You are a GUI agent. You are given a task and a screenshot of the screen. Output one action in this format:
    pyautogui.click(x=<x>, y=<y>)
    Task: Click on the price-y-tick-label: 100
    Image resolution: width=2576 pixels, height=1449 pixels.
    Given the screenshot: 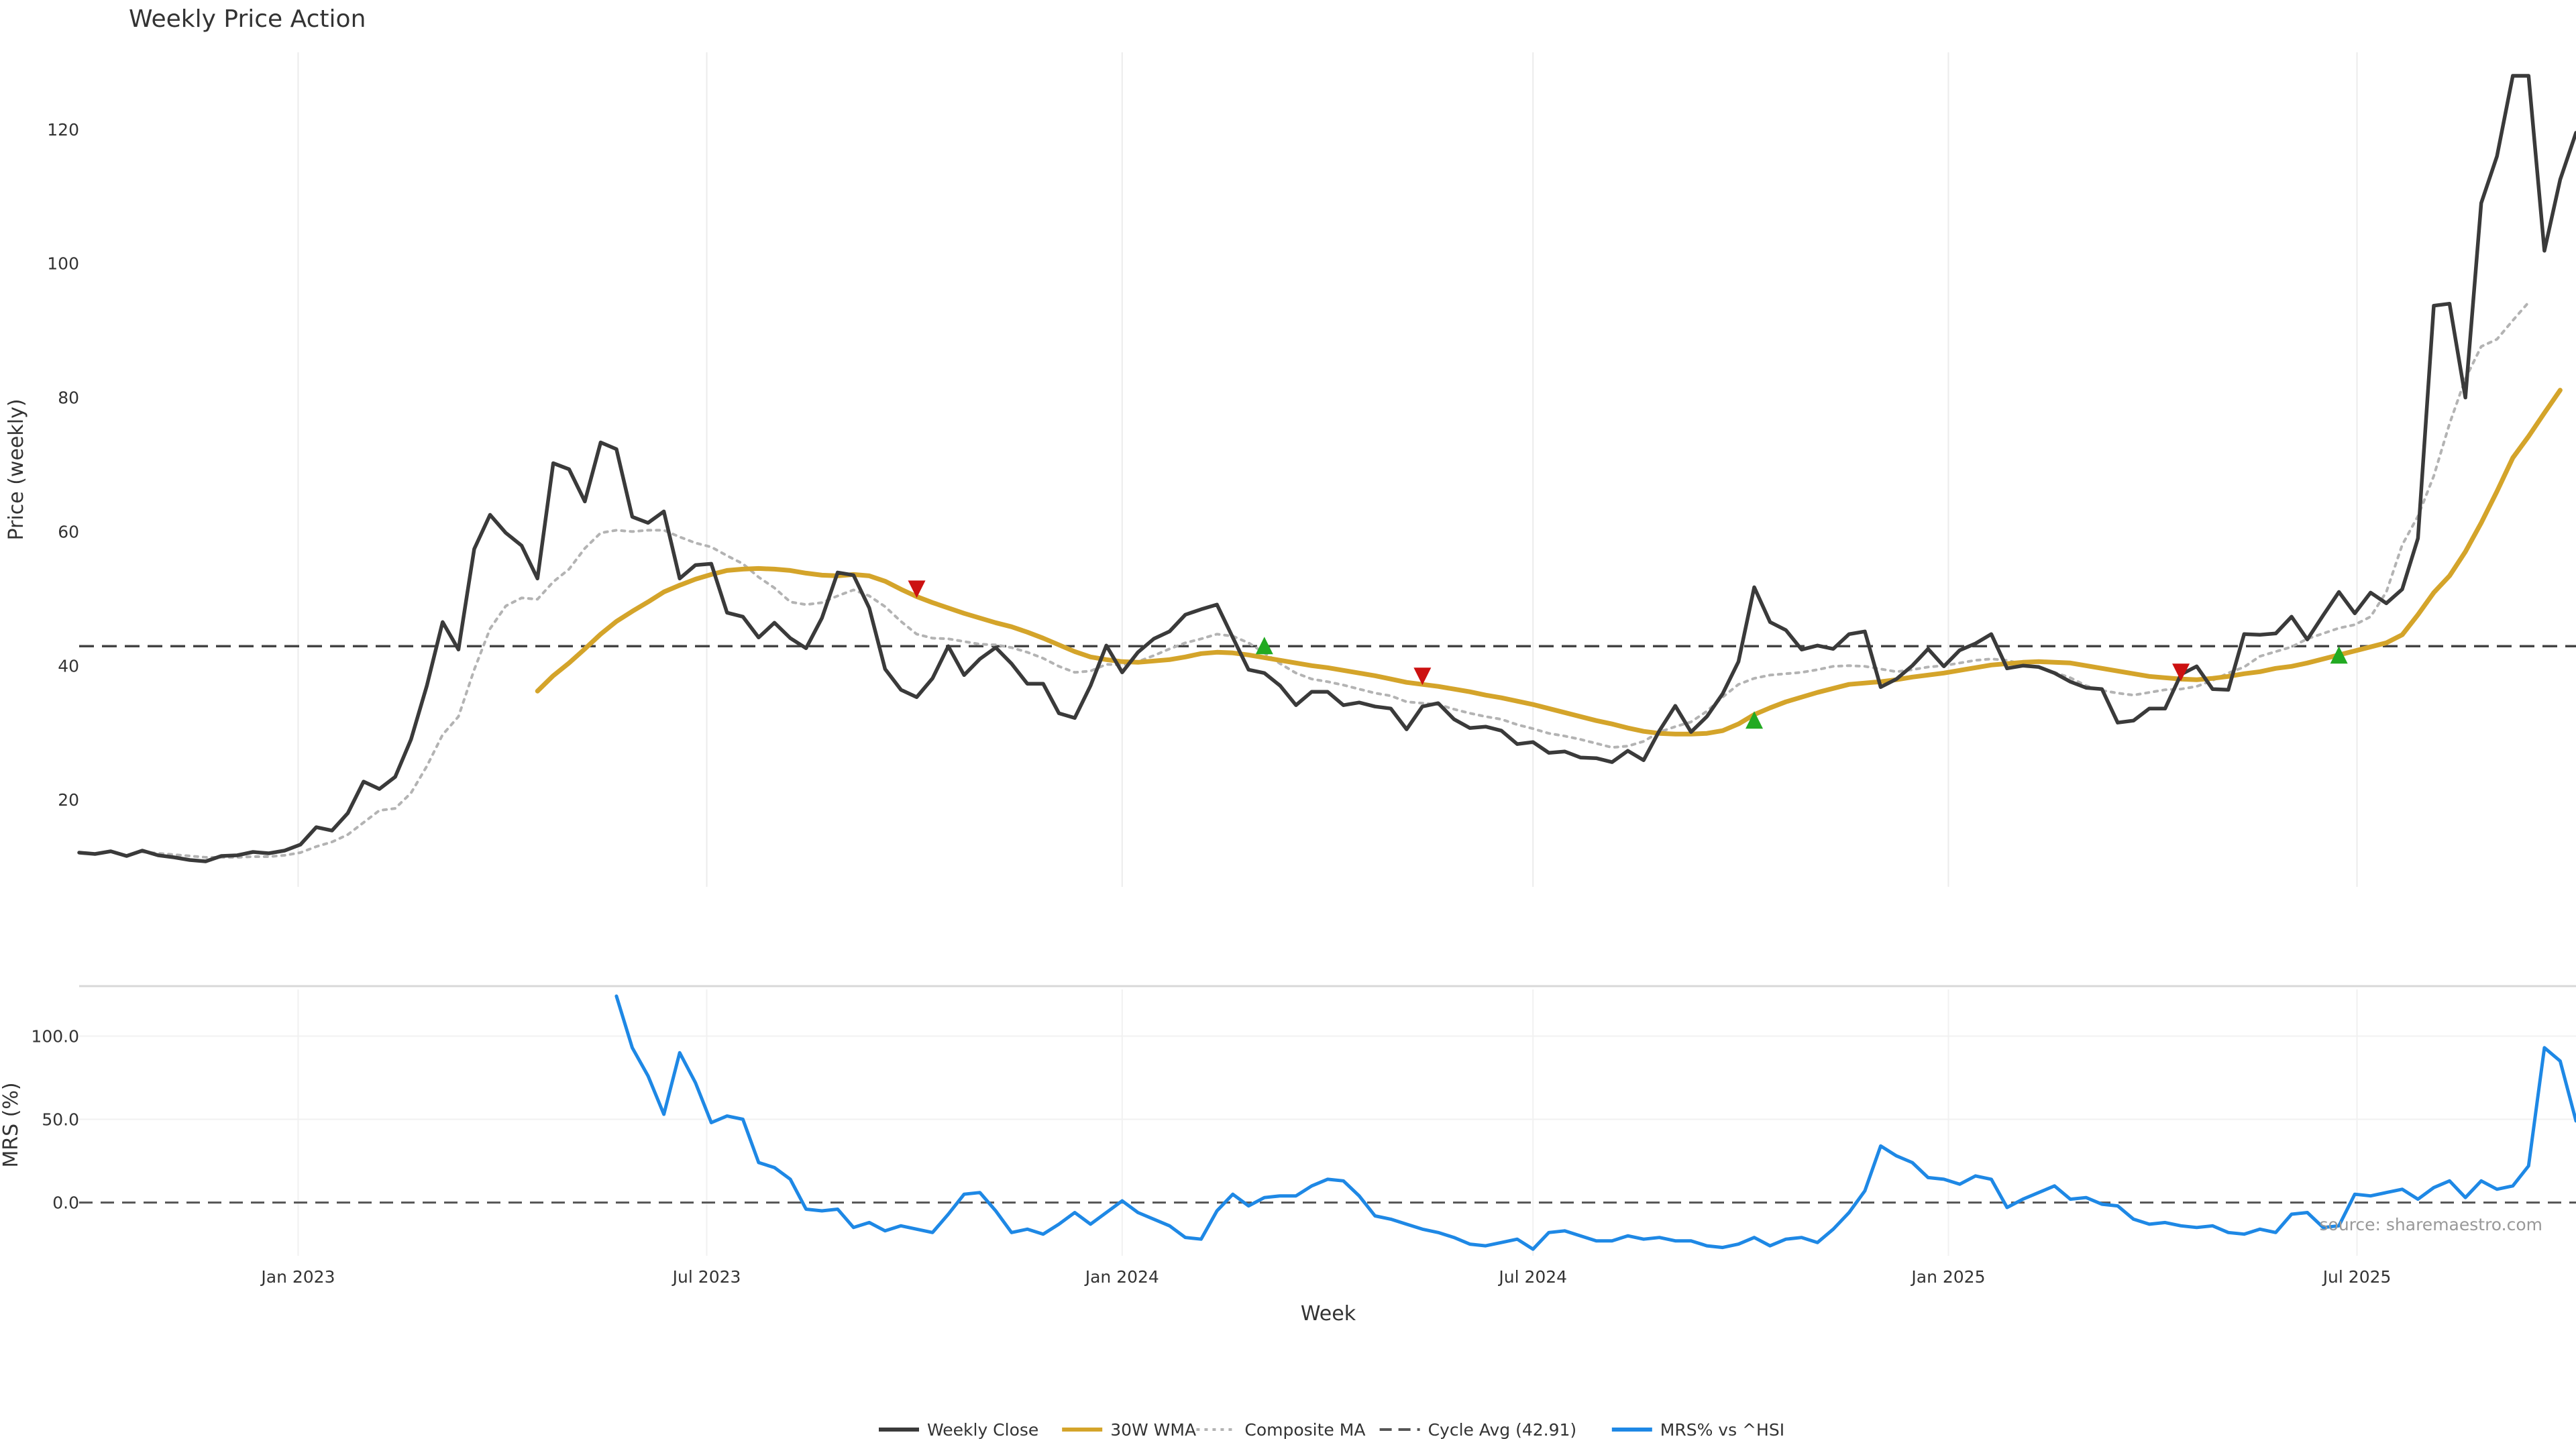 What is the action you would take?
    pyautogui.click(x=63, y=264)
    